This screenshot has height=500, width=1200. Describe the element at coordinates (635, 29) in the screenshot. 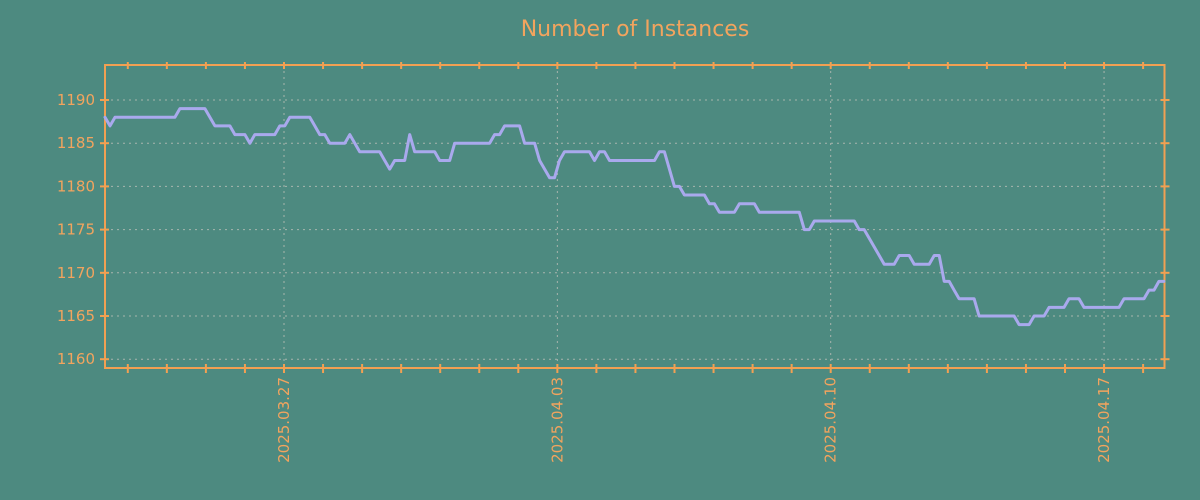

I see `chart-title: Number of Instances` at that location.